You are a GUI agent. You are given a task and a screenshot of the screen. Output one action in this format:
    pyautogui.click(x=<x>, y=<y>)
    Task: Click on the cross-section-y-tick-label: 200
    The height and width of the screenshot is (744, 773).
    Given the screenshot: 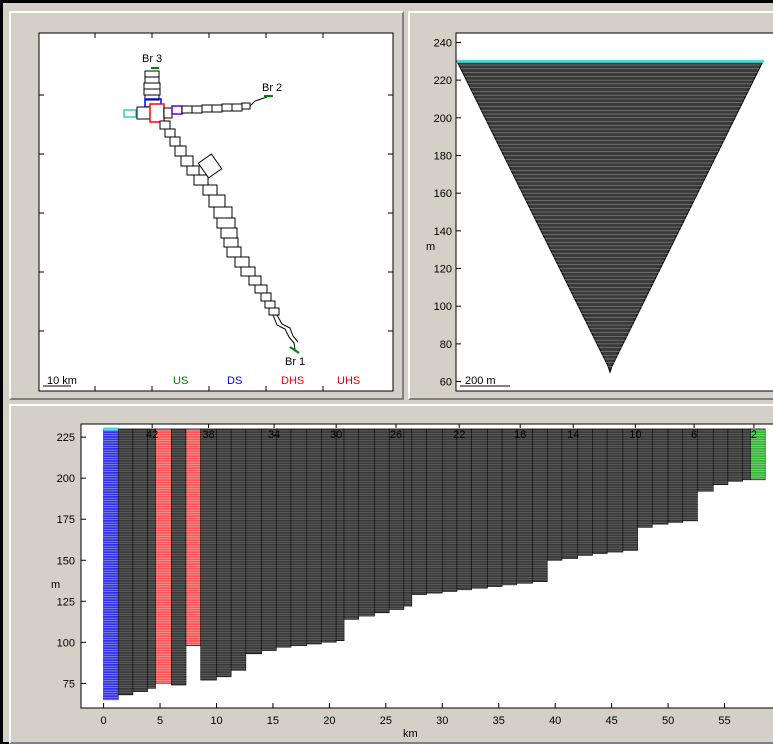 What is the action you would take?
    pyautogui.click(x=443, y=119)
    